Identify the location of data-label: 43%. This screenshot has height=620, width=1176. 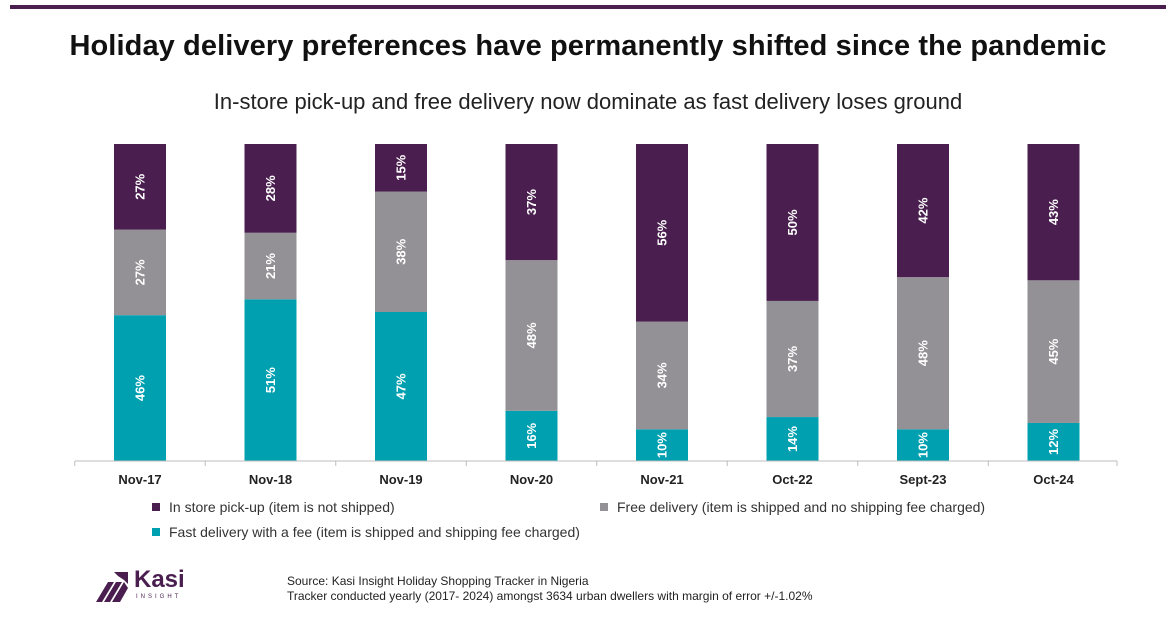
(1053, 212).